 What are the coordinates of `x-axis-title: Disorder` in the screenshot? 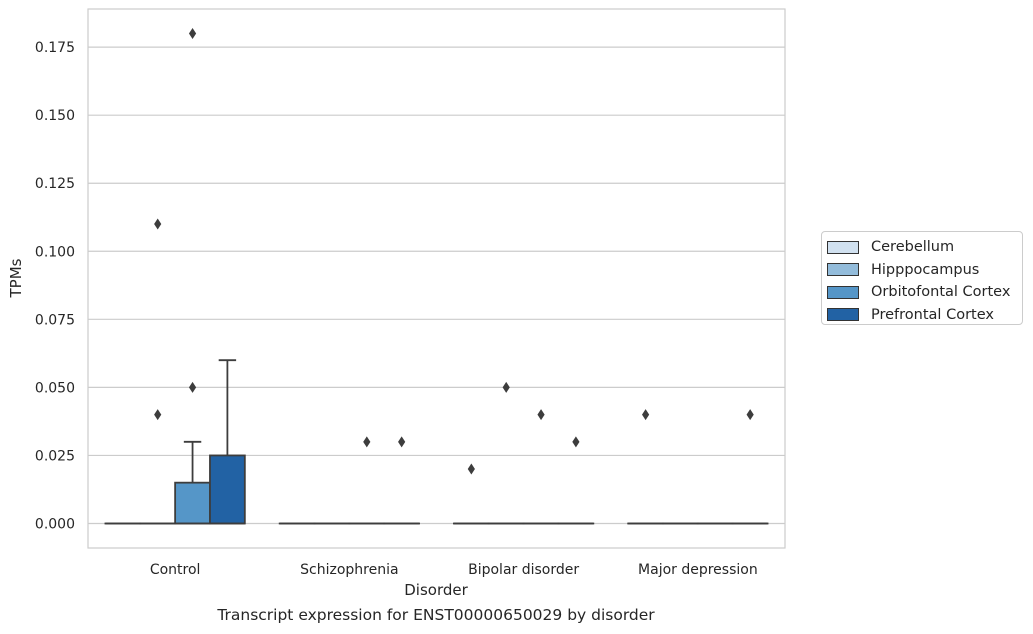 It's located at (436, 590).